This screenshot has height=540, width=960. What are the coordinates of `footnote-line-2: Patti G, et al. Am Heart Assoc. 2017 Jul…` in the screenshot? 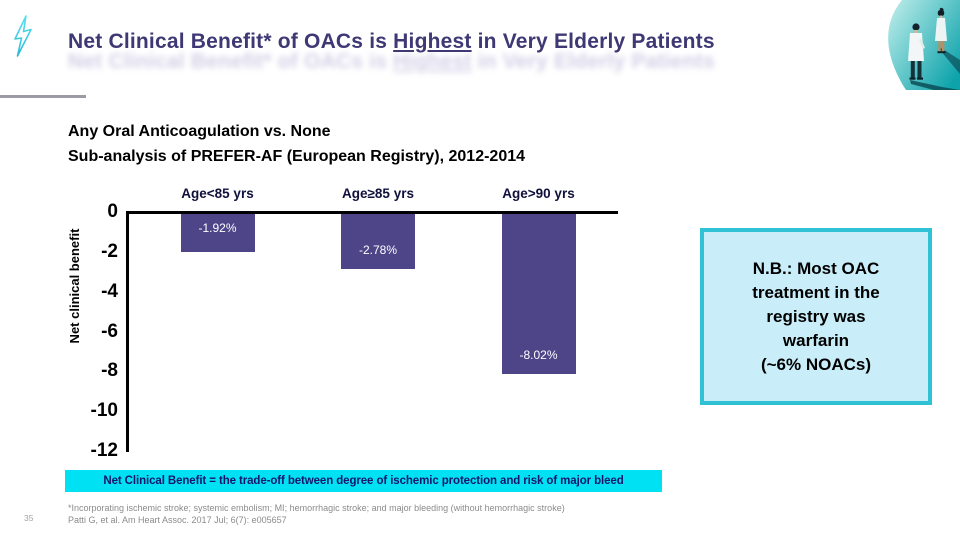 It's located at (177, 520).